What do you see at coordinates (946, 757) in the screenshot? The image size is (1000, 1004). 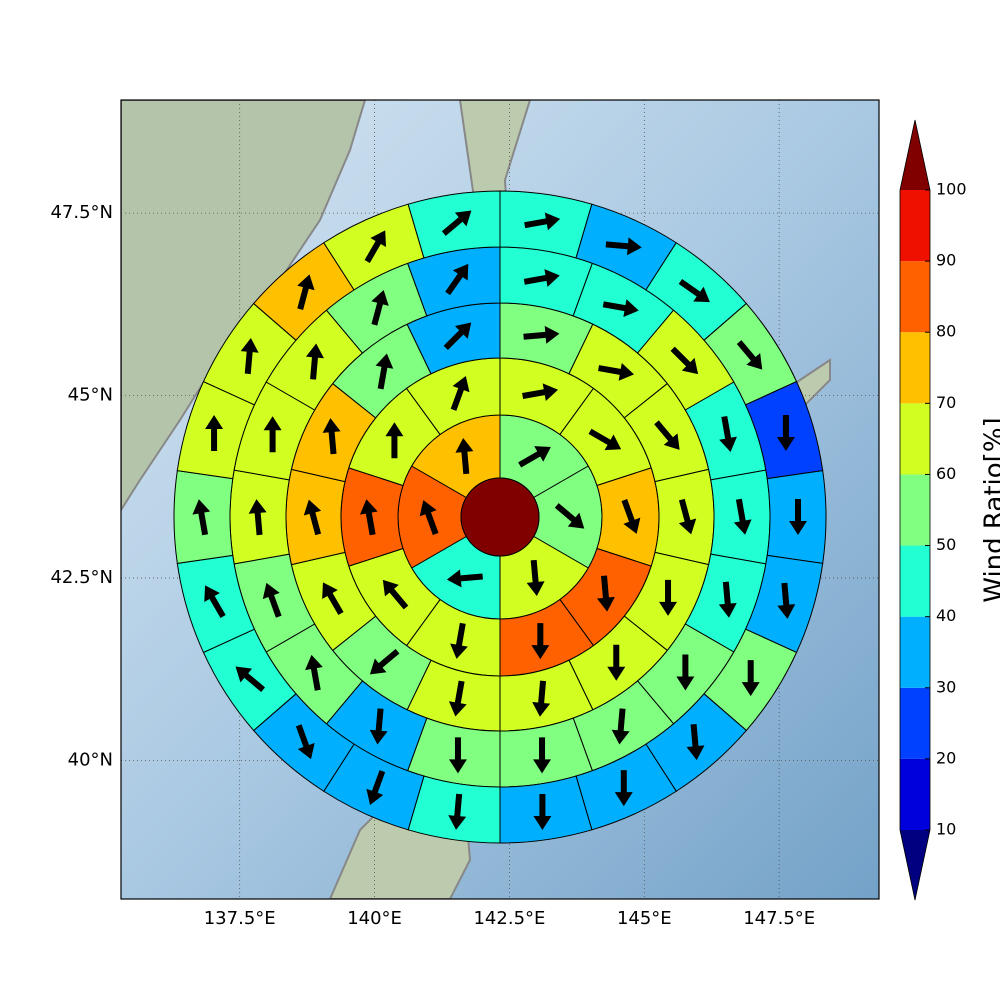 I see `colorbar-tick-label: 20` at bounding box center [946, 757].